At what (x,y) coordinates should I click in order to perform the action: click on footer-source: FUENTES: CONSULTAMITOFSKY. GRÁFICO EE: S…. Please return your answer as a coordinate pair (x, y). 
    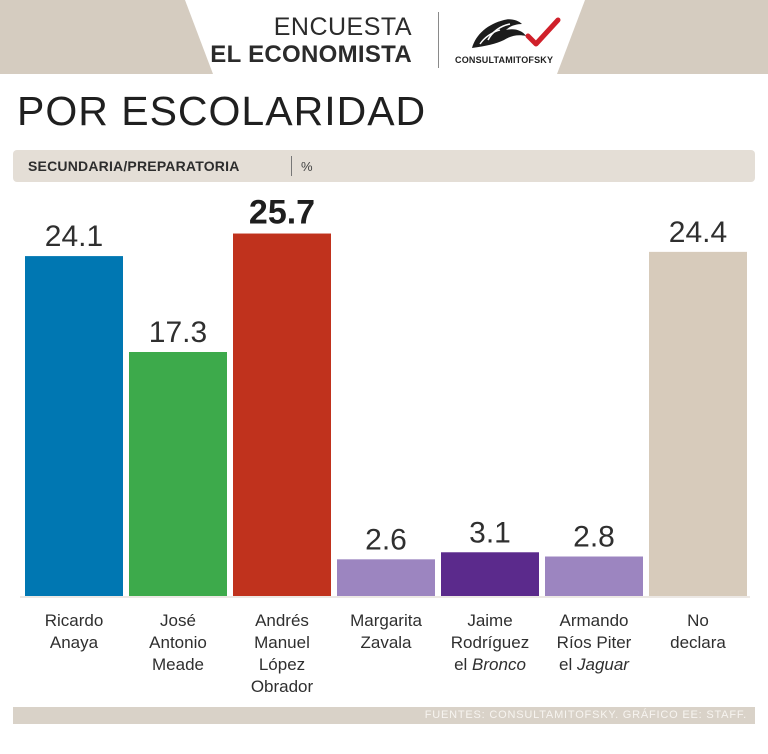
    Looking at the image, I should click on (585, 715).